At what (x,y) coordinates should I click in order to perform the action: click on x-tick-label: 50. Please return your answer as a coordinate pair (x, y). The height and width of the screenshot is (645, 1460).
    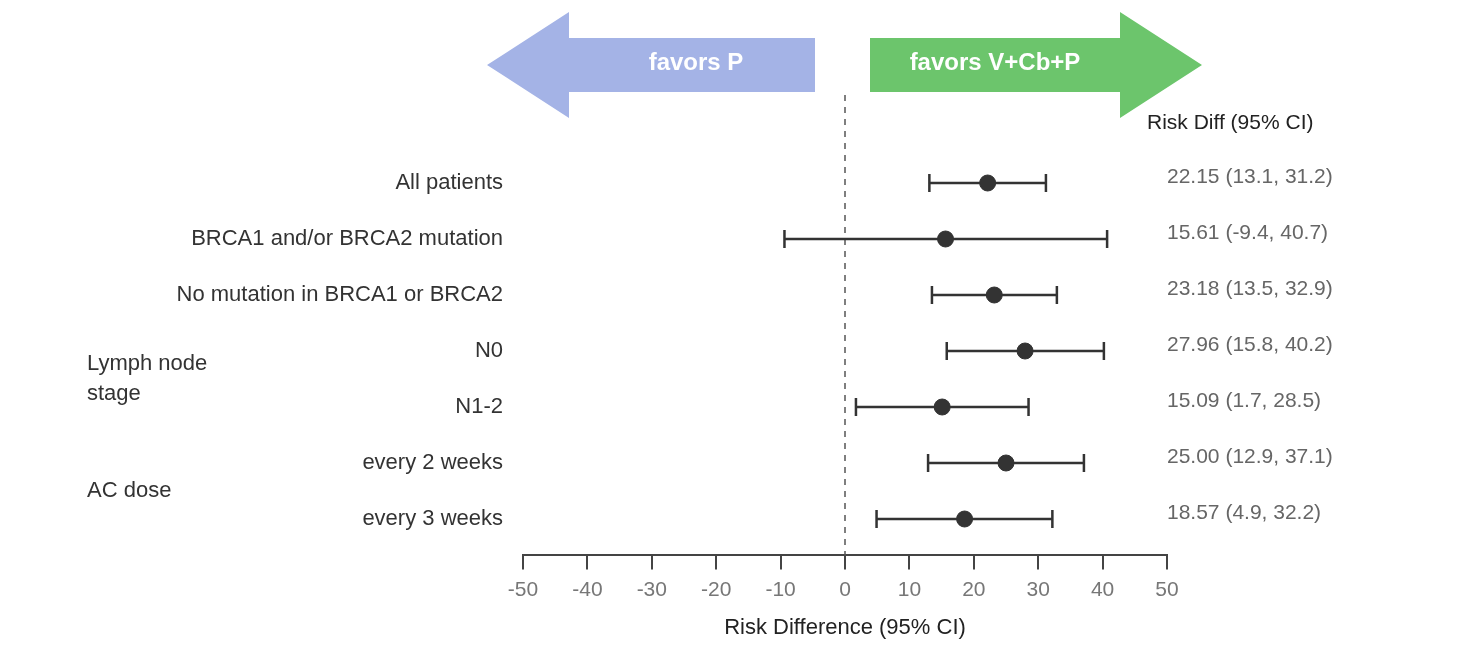
    Looking at the image, I should click on (1167, 588).